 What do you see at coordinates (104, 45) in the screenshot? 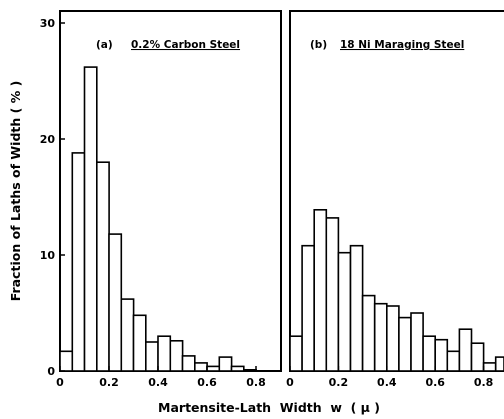
I see `panel-a-title-prefix: (a)` at bounding box center [104, 45].